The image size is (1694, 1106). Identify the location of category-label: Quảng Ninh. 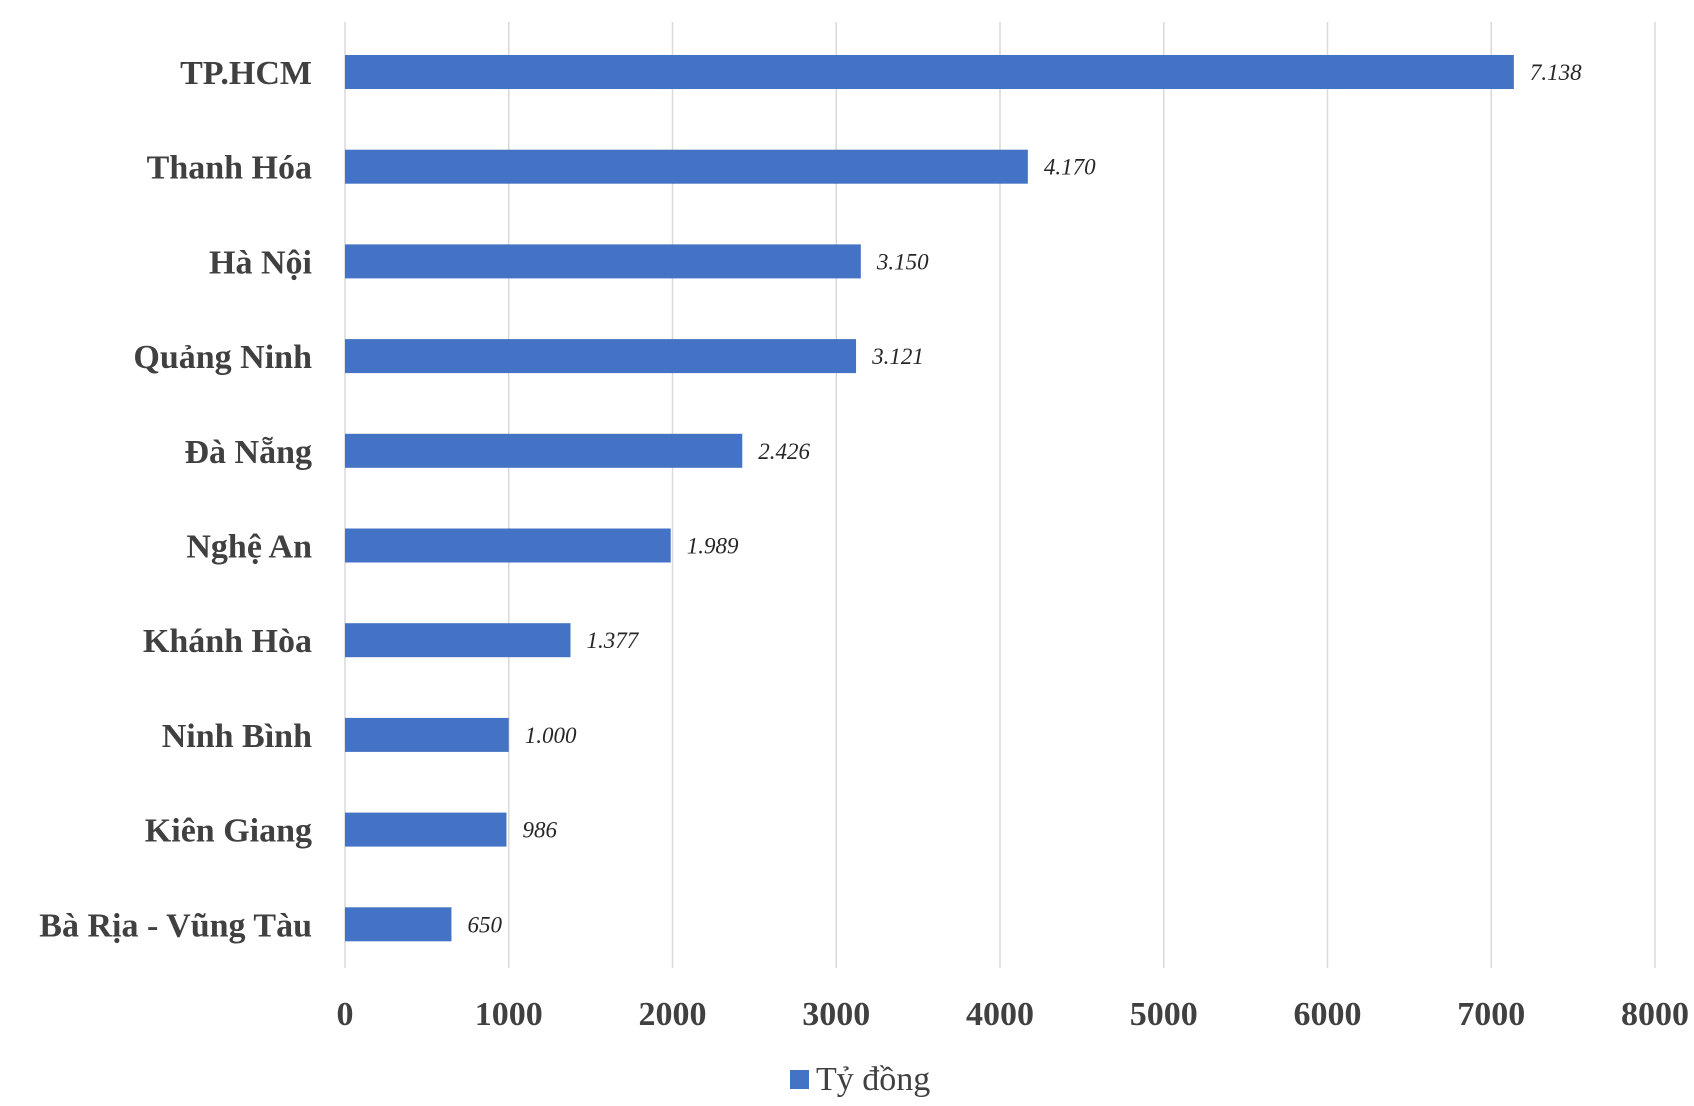
(222, 357).